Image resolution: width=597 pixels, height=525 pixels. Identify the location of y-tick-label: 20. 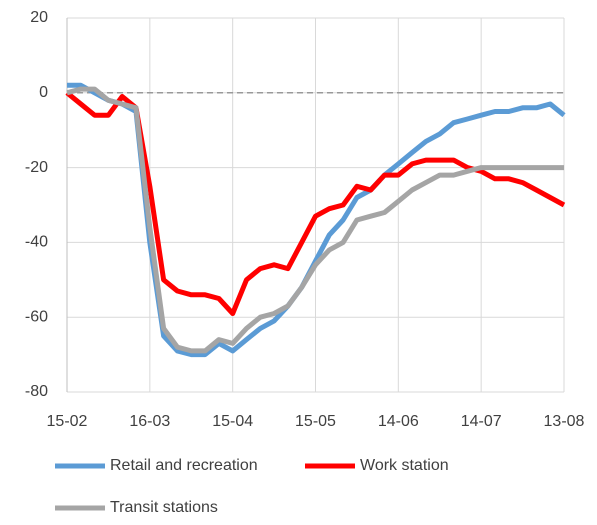
(39, 17).